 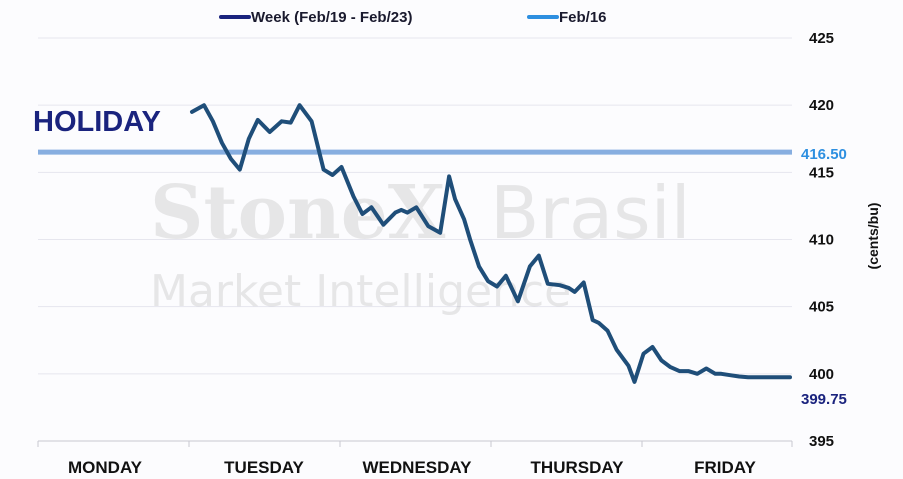 What do you see at coordinates (360, 291) in the screenshot?
I see `watermark-subtitle: Market Intelligence` at bounding box center [360, 291].